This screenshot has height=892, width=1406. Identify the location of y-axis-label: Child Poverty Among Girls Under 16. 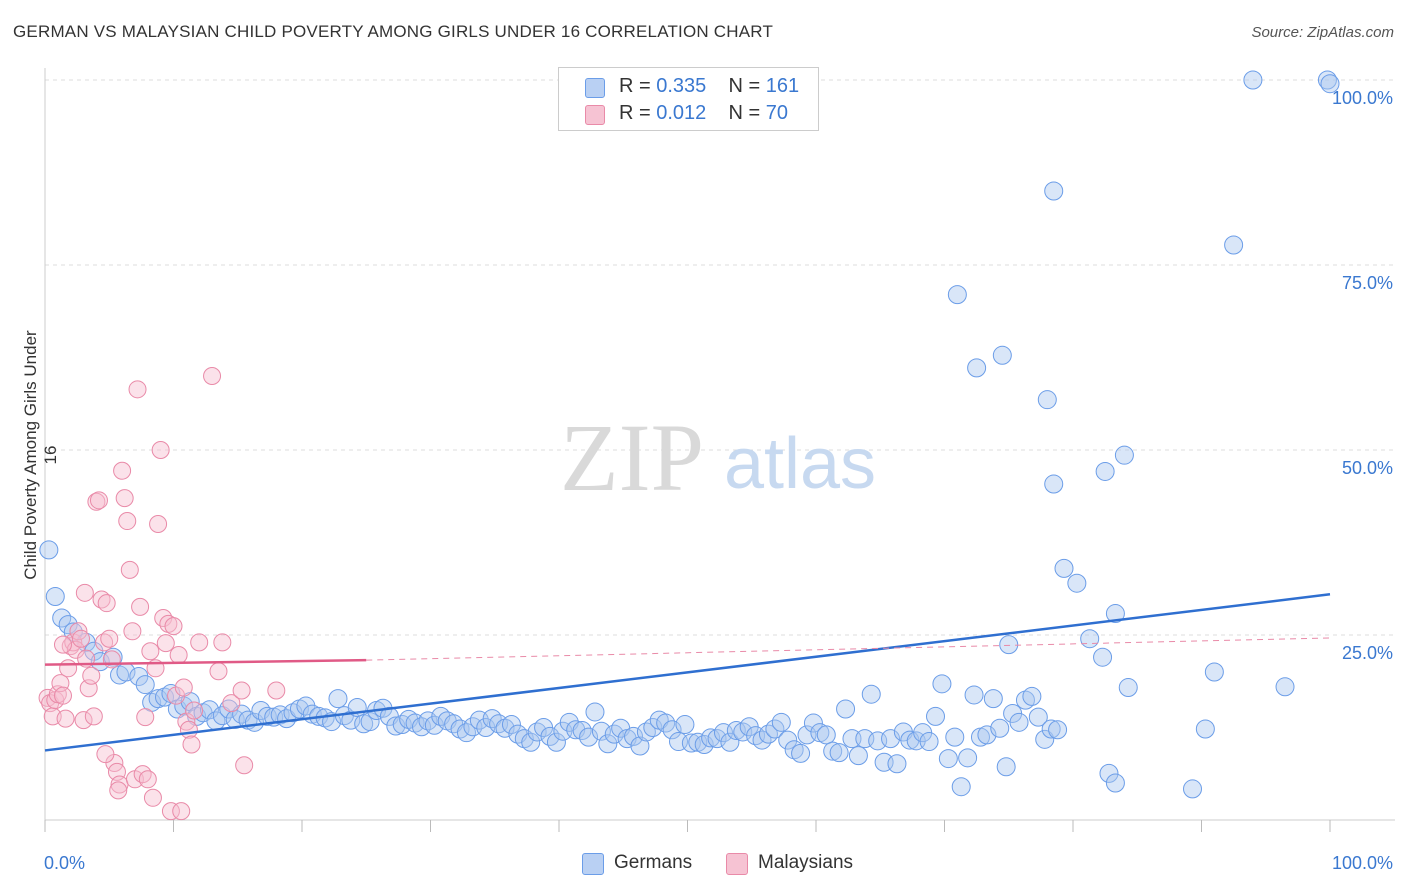
(40, 455).